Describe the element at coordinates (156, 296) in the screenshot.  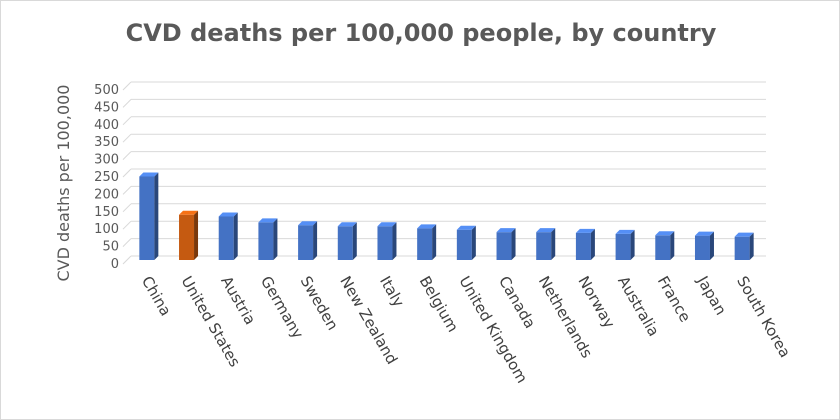
I see `x-tick-label: China` at that location.